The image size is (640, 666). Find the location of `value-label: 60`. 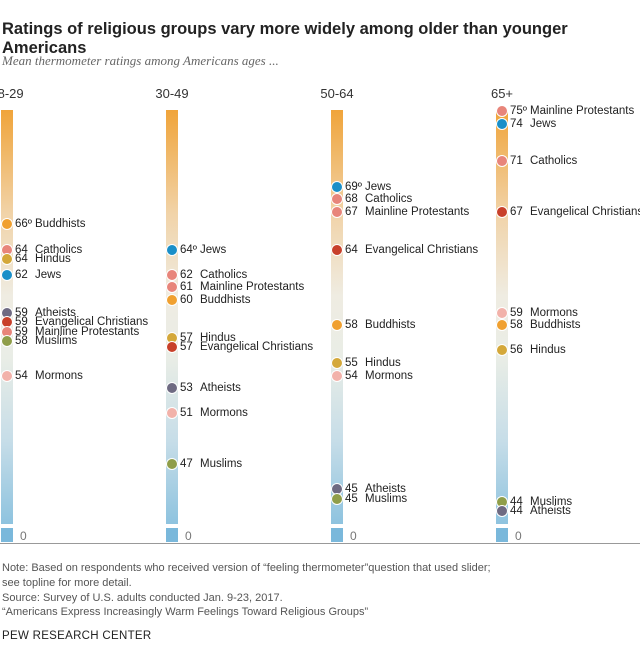

value-label: 60 is located at coordinates (186, 300).